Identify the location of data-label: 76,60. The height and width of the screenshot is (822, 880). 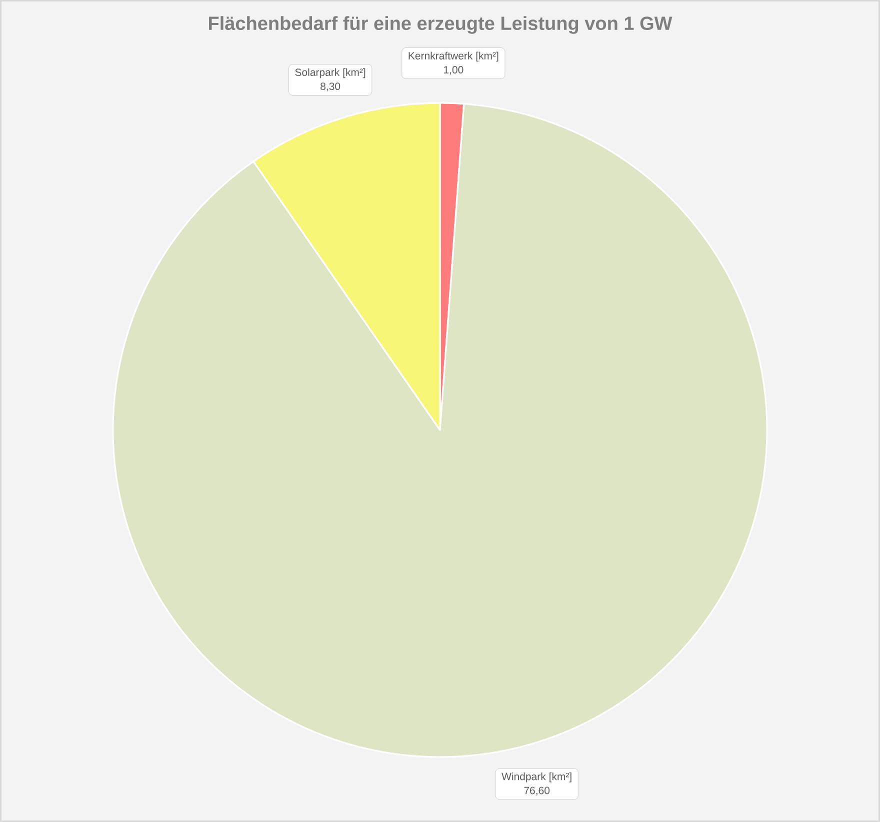
(537, 791).